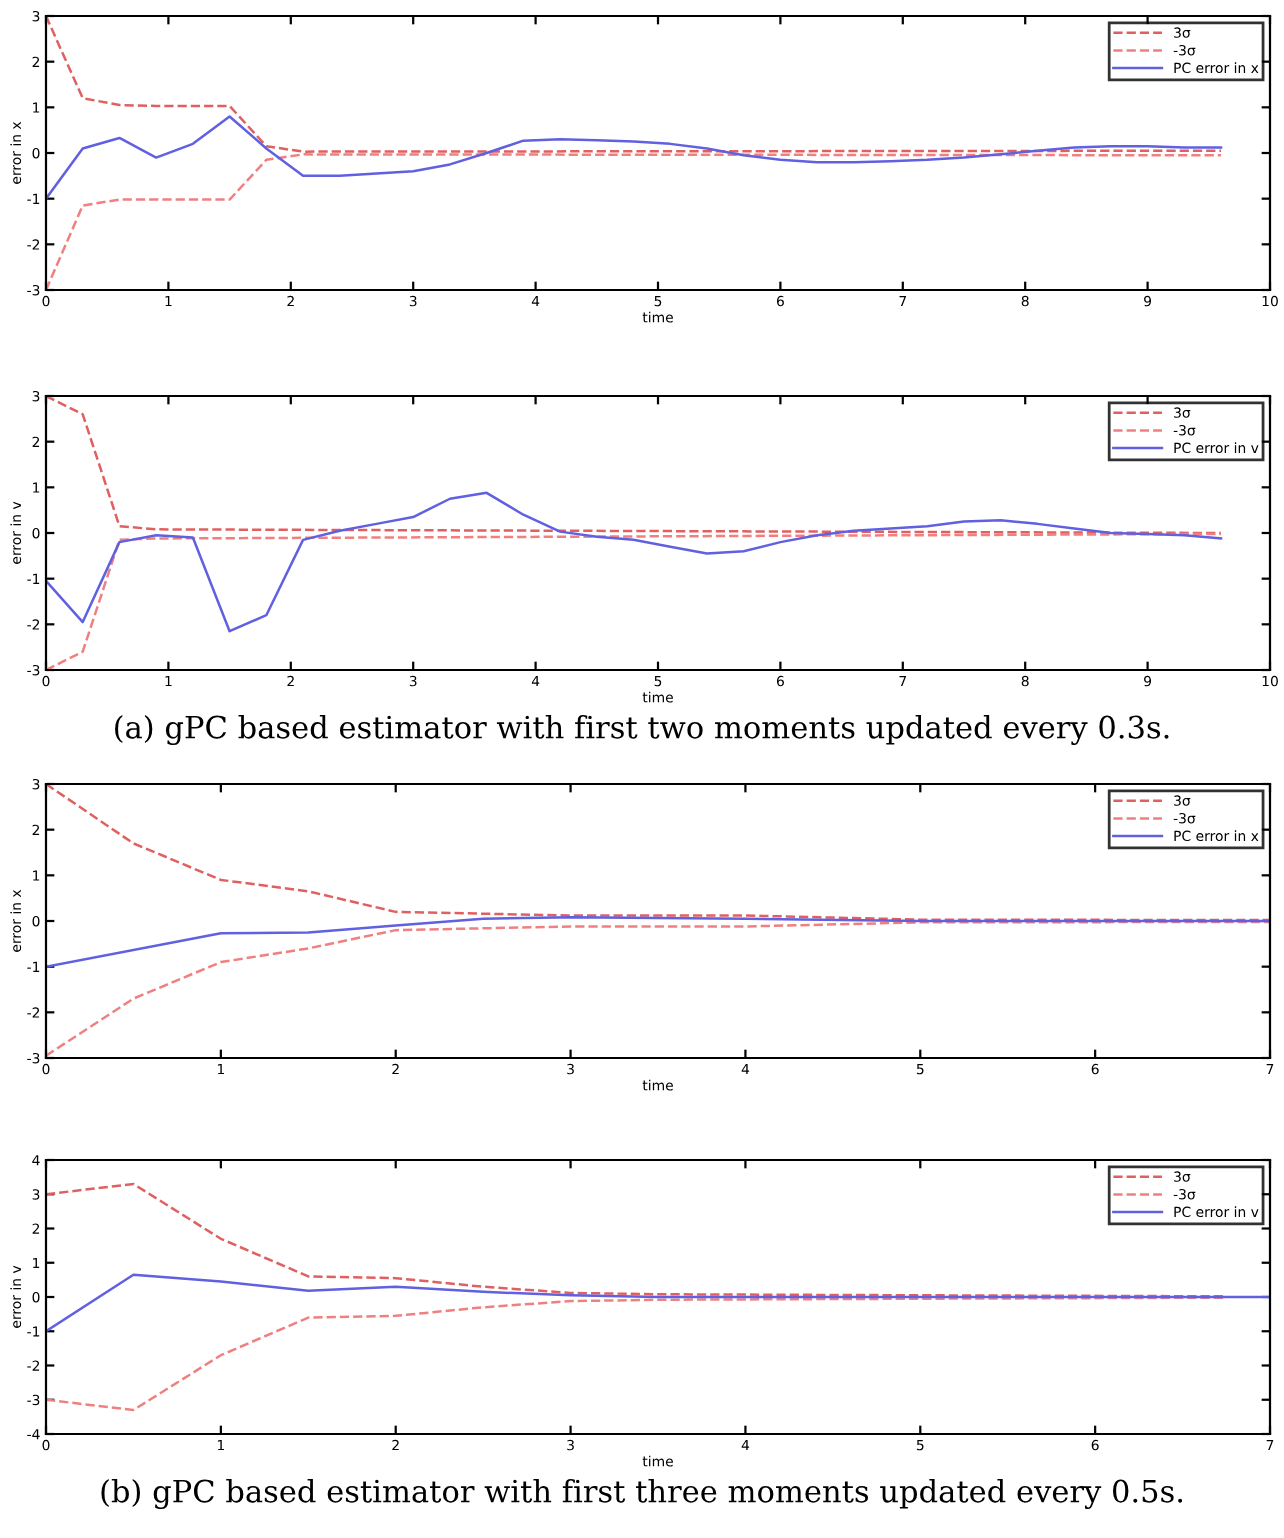 The image size is (1284, 1538). What do you see at coordinates (642, 1494) in the screenshot?
I see `text: (b) gPC based estimator with first three moments updated every 0.5s.` at bounding box center [642, 1494].